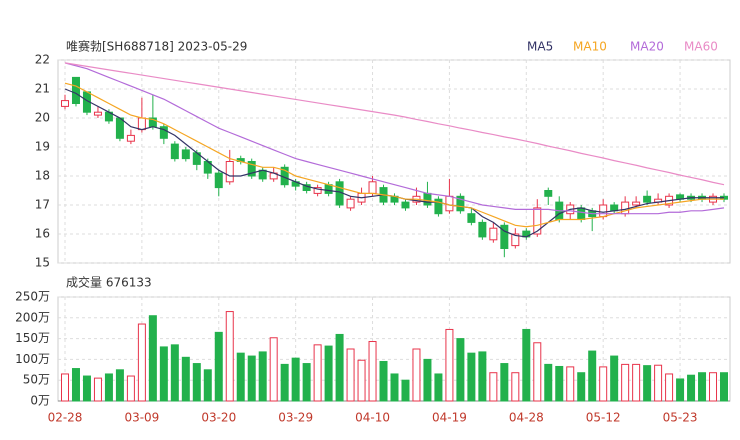 The height and width of the screenshot is (440, 740). What do you see at coordinates (42, 89) in the screenshot?
I see `y-tick-label: 21` at bounding box center [42, 89].